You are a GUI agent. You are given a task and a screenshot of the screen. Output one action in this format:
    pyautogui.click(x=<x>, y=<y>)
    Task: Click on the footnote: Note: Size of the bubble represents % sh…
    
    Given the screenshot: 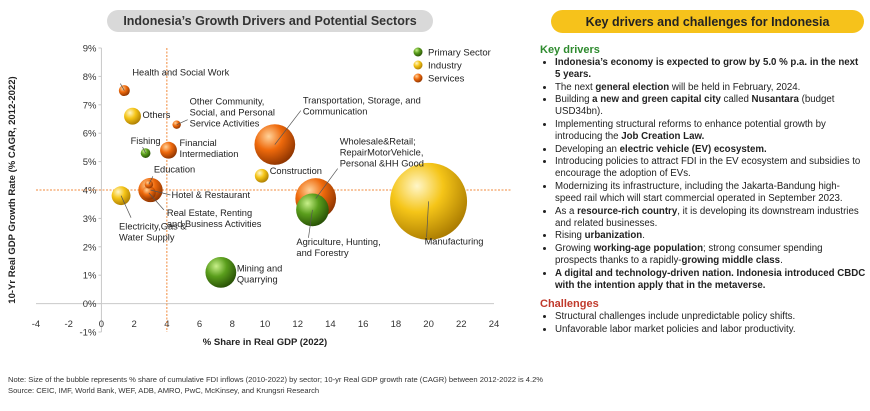 What is the action you would take?
    pyautogui.click(x=275, y=385)
    